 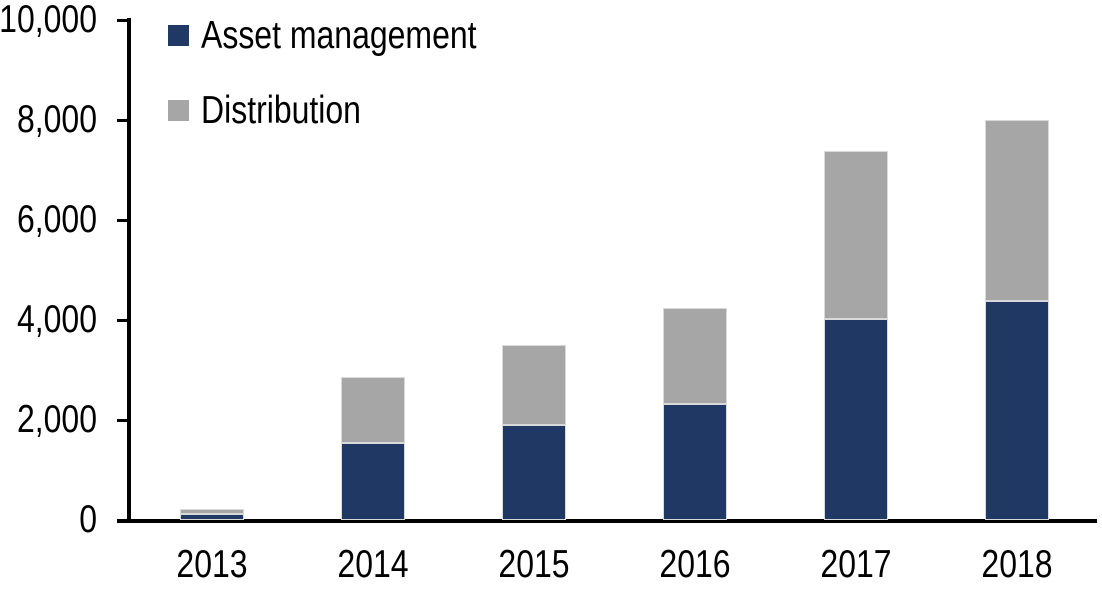 What do you see at coordinates (533, 564) in the screenshot?
I see `x-axis-label: 2015` at bounding box center [533, 564].